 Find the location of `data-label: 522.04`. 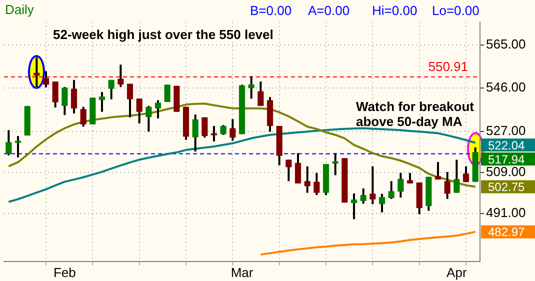

data-label: 522.04 is located at coordinates (507, 145).